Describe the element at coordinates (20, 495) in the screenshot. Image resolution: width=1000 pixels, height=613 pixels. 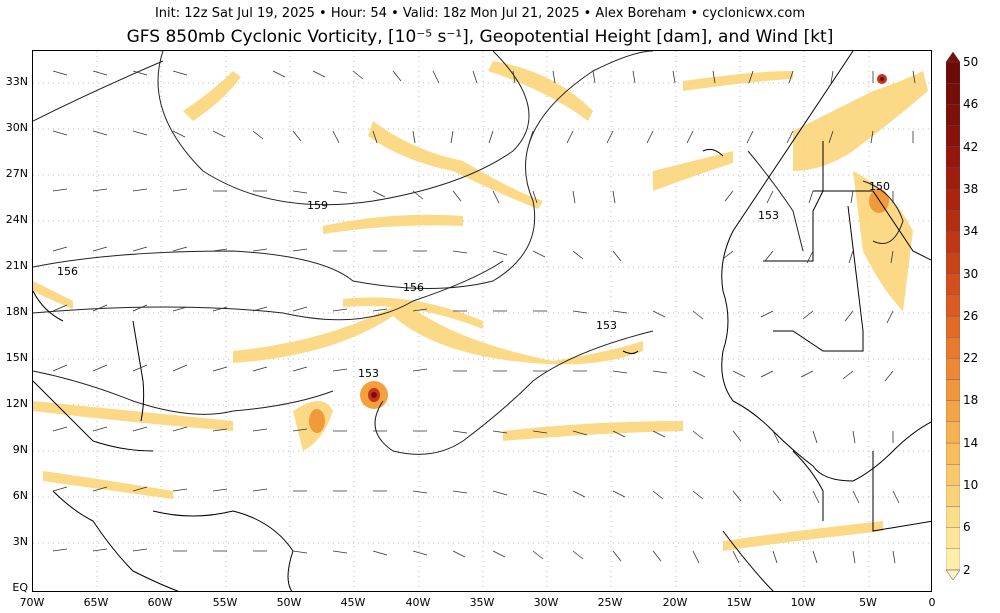
I see `lat-label: 6N` at that location.